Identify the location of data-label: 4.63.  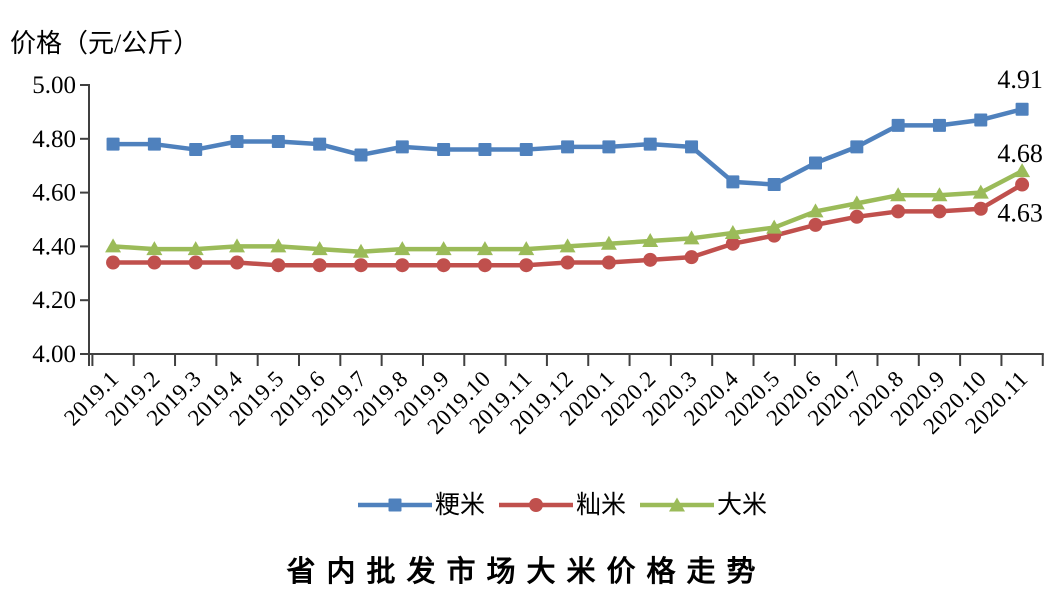
(1020, 213).